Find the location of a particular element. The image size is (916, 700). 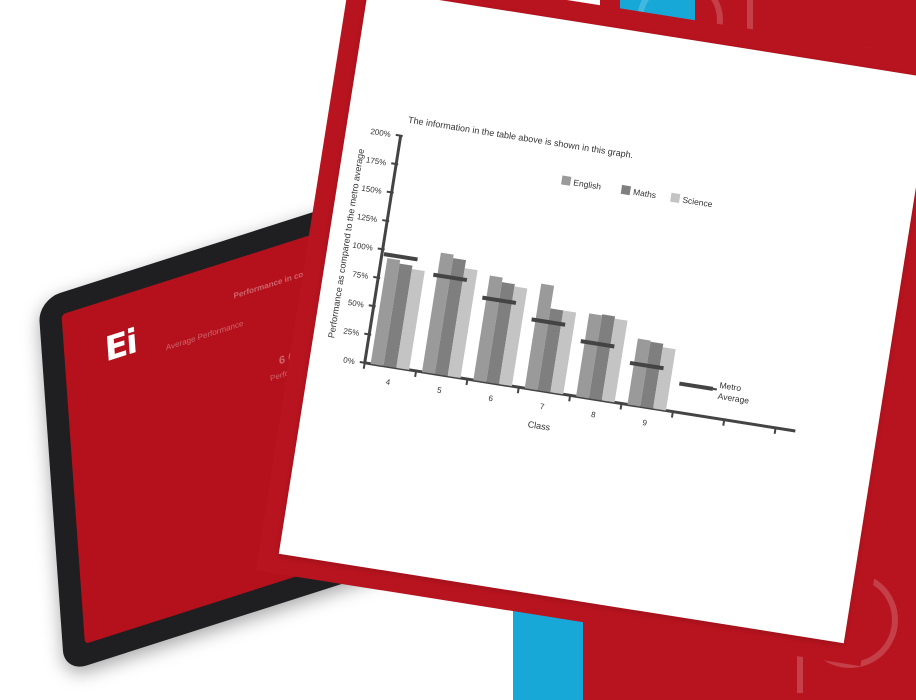

y-tick-label: 200% is located at coordinates (381, 133).